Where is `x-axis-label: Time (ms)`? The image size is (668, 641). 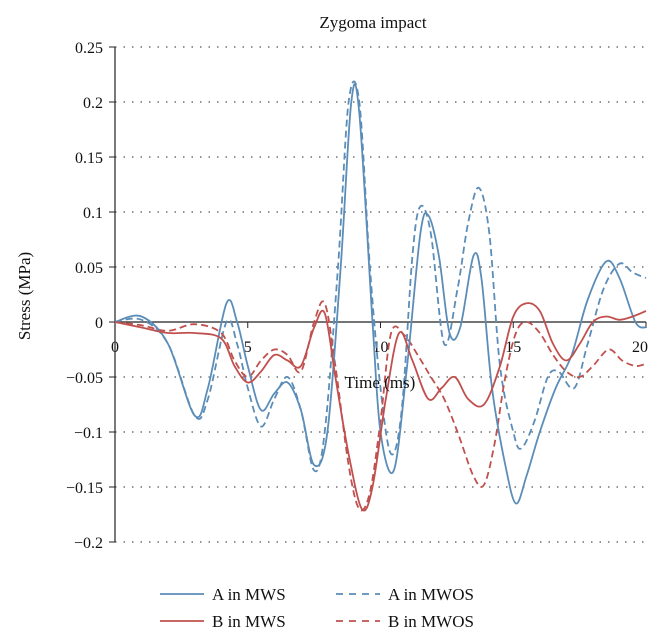
x-axis-label: Time (ms) is located at coordinates (380, 382).